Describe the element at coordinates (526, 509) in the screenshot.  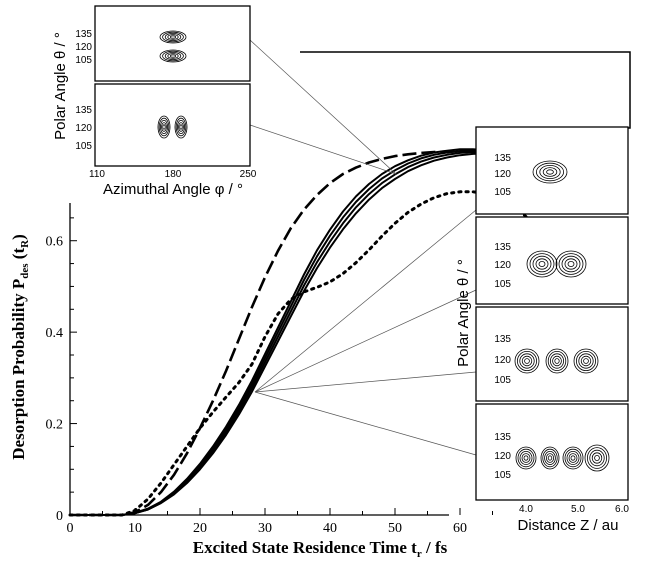
I see `inset-right-xtick-4: 4.0` at that location.